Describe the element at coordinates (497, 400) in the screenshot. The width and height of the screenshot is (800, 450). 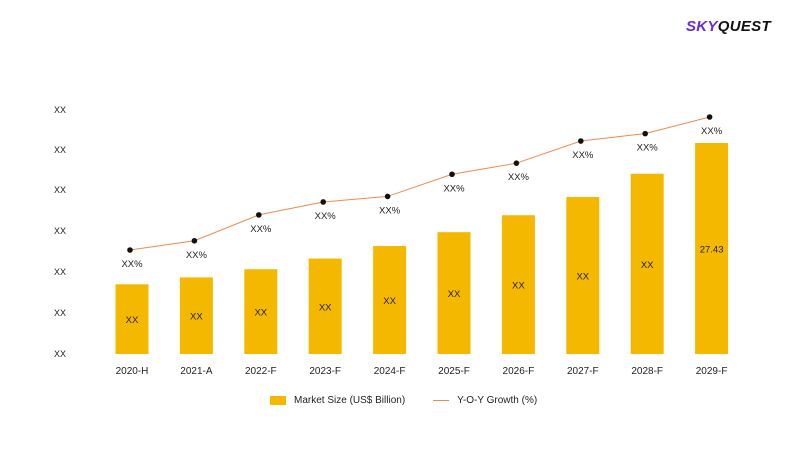
I see `legend-label-growth: Y-O-Y Growth (%)` at that location.